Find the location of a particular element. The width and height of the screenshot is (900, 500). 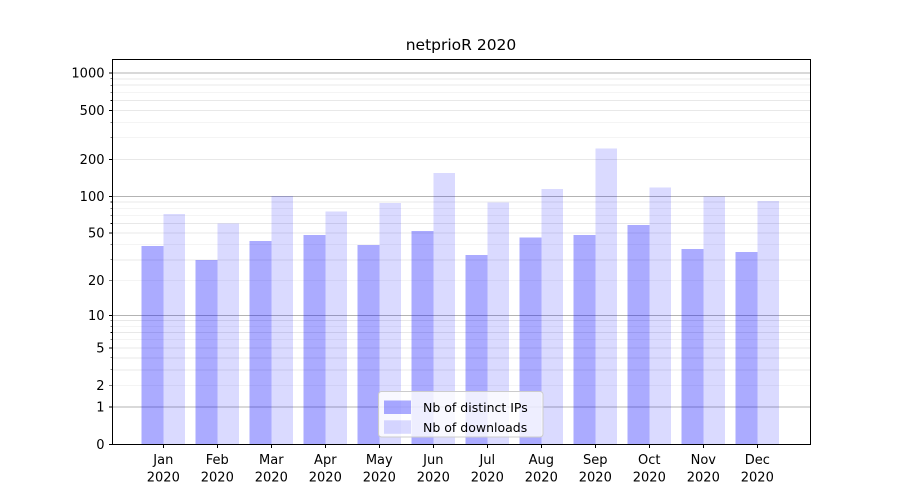

legend-label: Nb of downloads is located at coordinates (475, 427).